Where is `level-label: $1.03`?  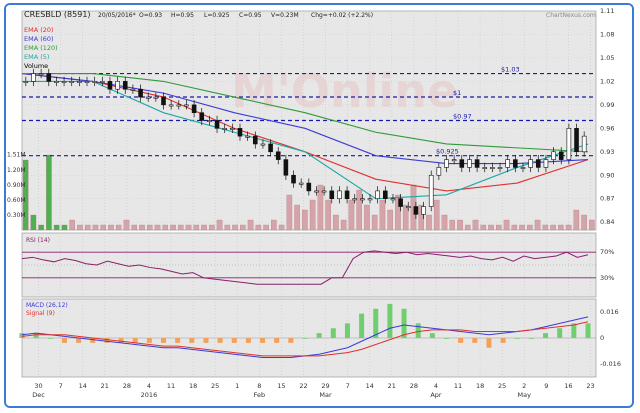 level-label: $1.03 is located at coordinates (510, 70).